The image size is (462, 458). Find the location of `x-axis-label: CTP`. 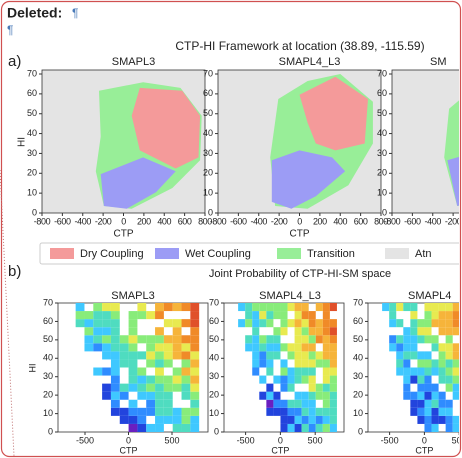

x-axis-label: CTP is located at coordinates (129, 450).